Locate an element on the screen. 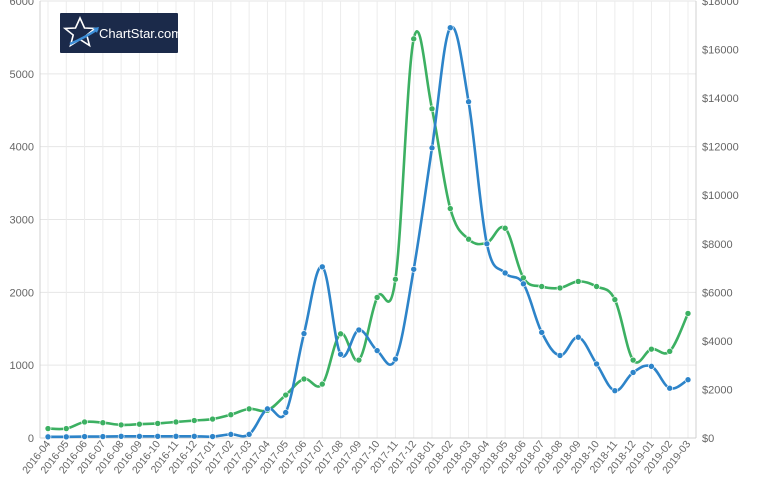  right-tick-label: $18000 is located at coordinates (720, 4).